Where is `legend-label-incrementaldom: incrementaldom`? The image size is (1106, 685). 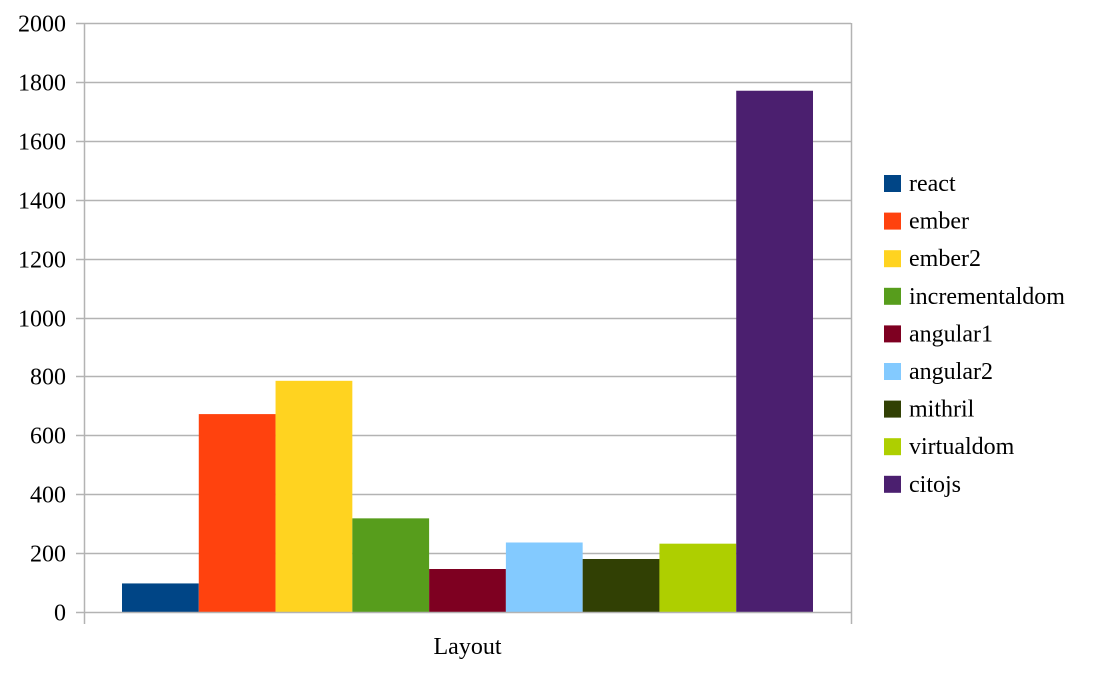
legend-label-incrementaldom: incrementaldom is located at coordinates (987, 297).